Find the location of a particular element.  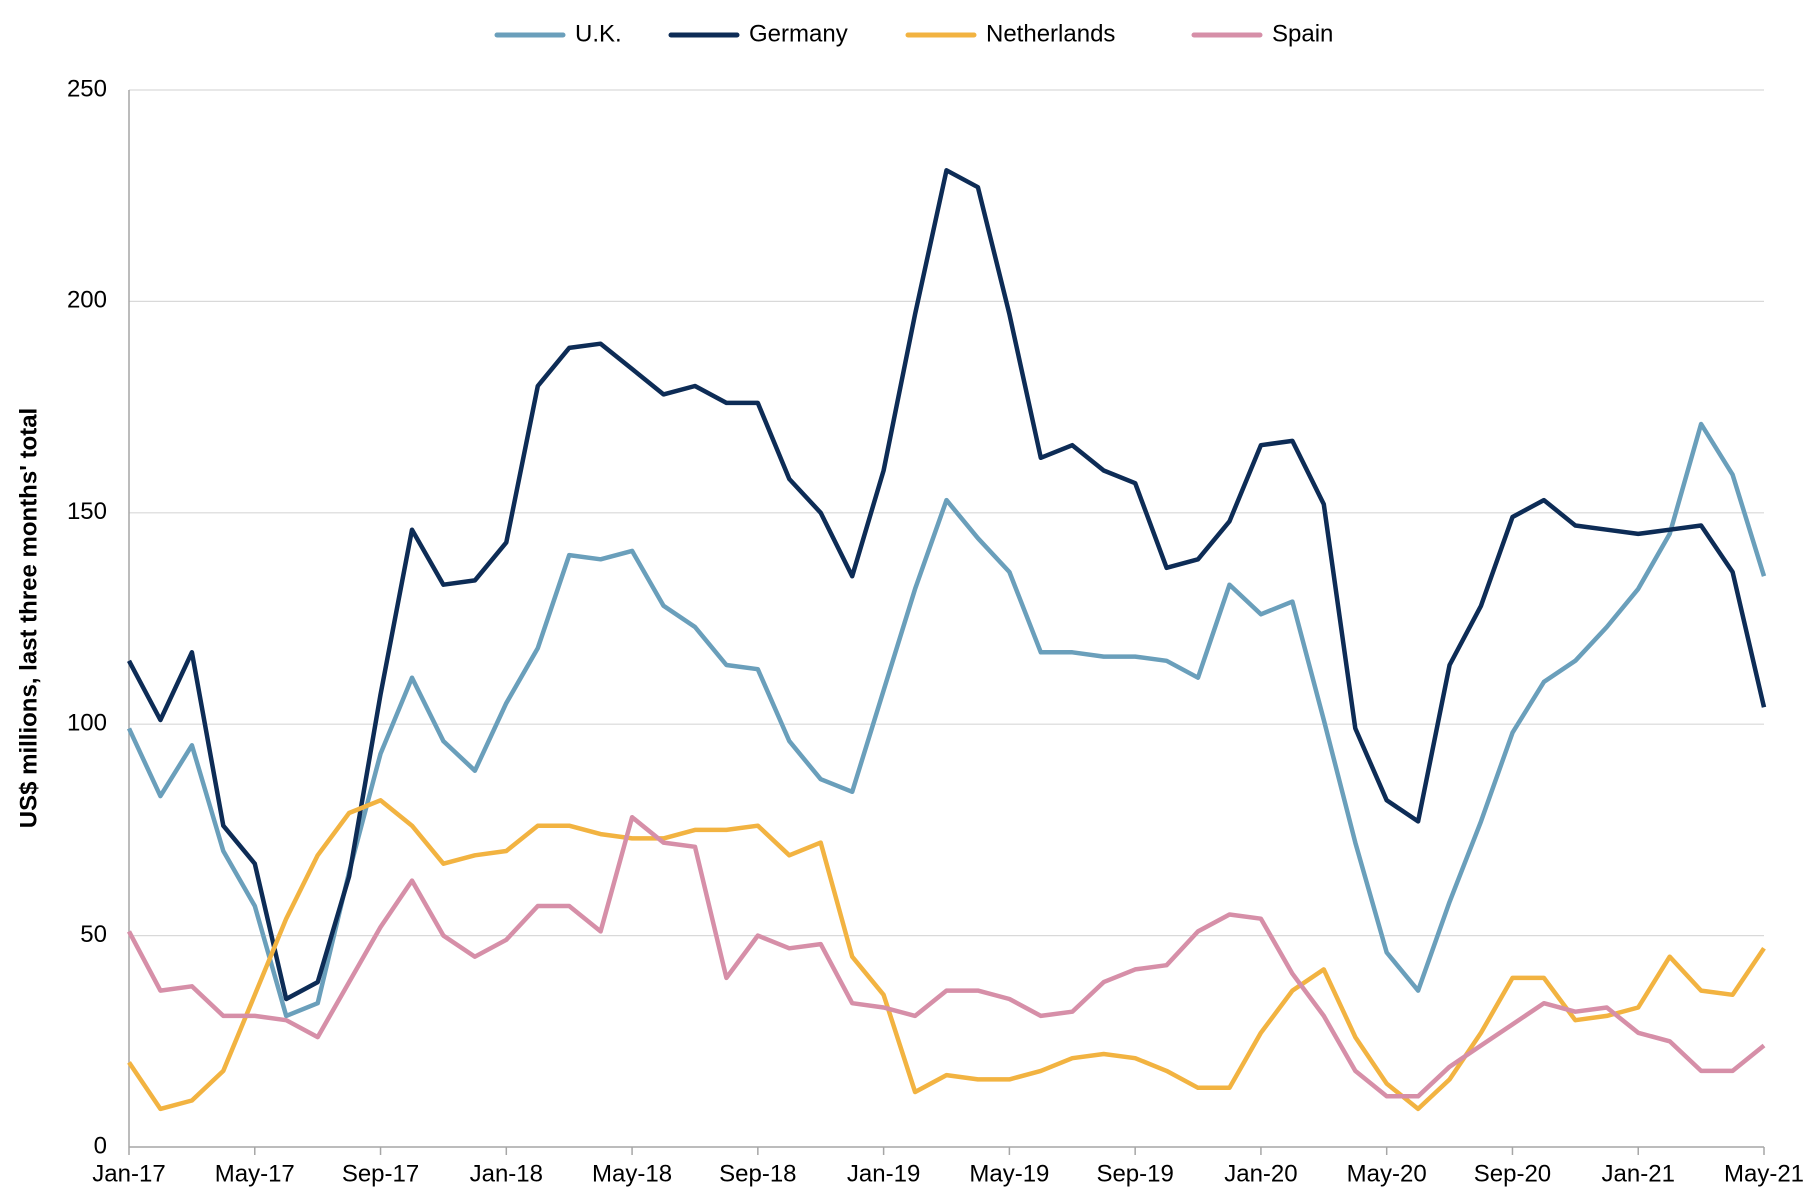

x-tick-label: May-21 is located at coordinates (1764, 1173).